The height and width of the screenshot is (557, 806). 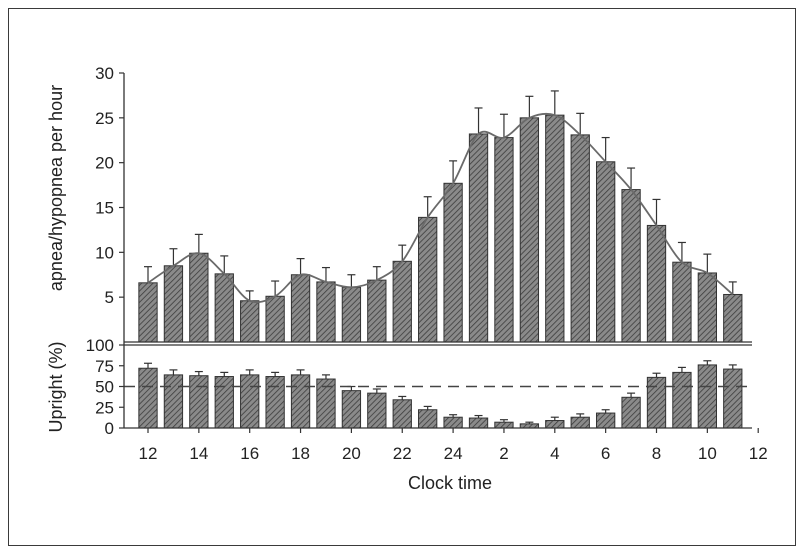 What do you see at coordinates (450, 483) in the screenshot?
I see `x-axis-label: Clock time` at bounding box center [450, 483].